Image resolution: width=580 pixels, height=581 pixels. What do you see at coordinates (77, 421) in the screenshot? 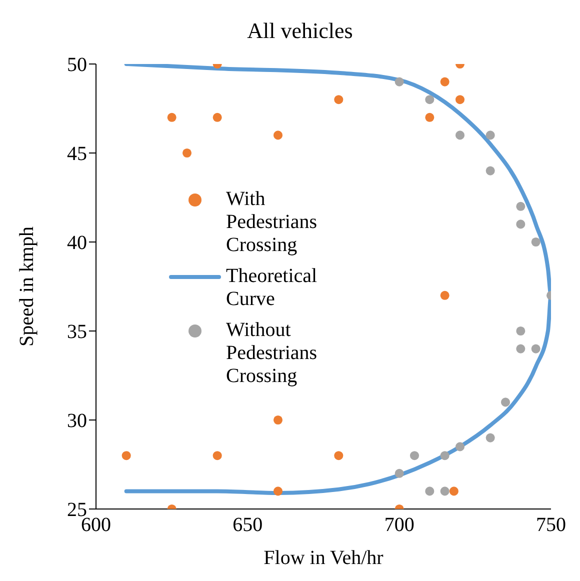
I see `y-tick-label: 30` at bounding box center [77, 421].